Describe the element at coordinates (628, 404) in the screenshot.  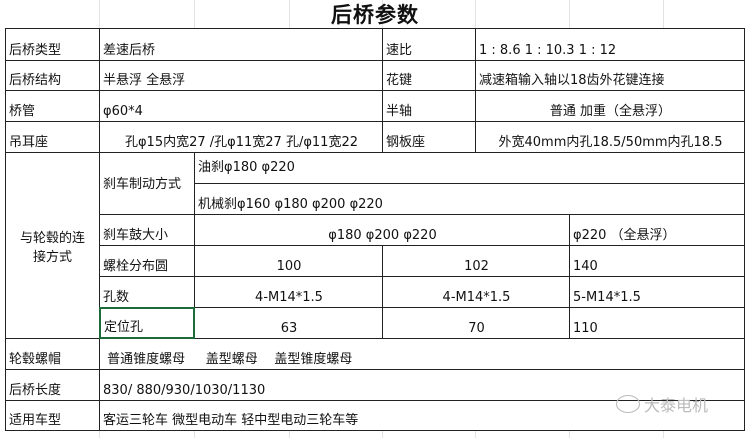
I see `wechat-icon` at that location.